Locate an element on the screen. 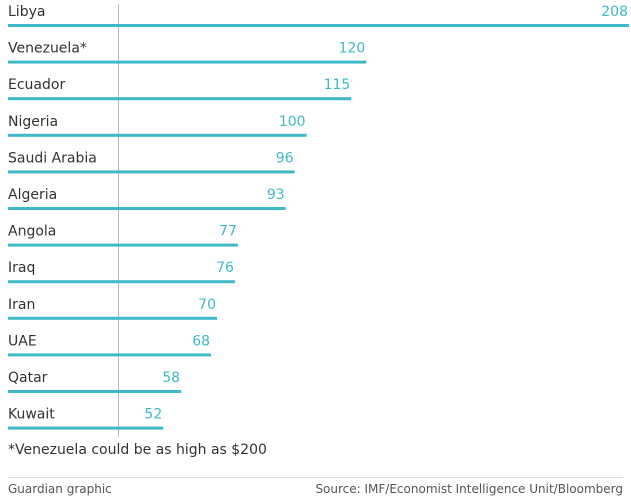 The width and height of the screenshot is (631, 499). value-label: 58 is located at coordinates (171, 378).